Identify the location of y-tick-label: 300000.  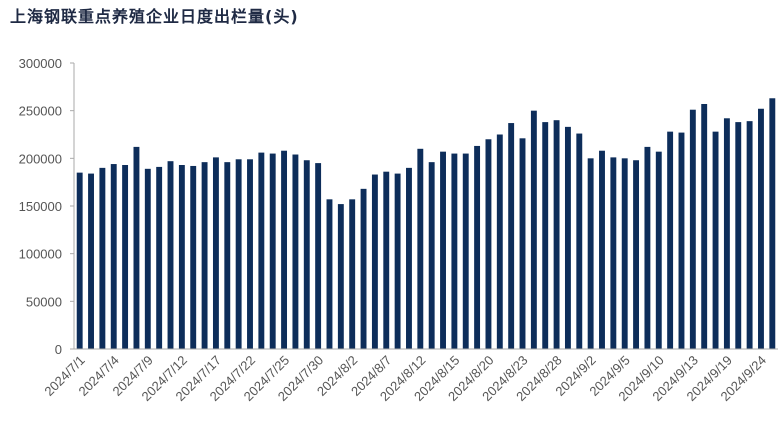
(40, 63).